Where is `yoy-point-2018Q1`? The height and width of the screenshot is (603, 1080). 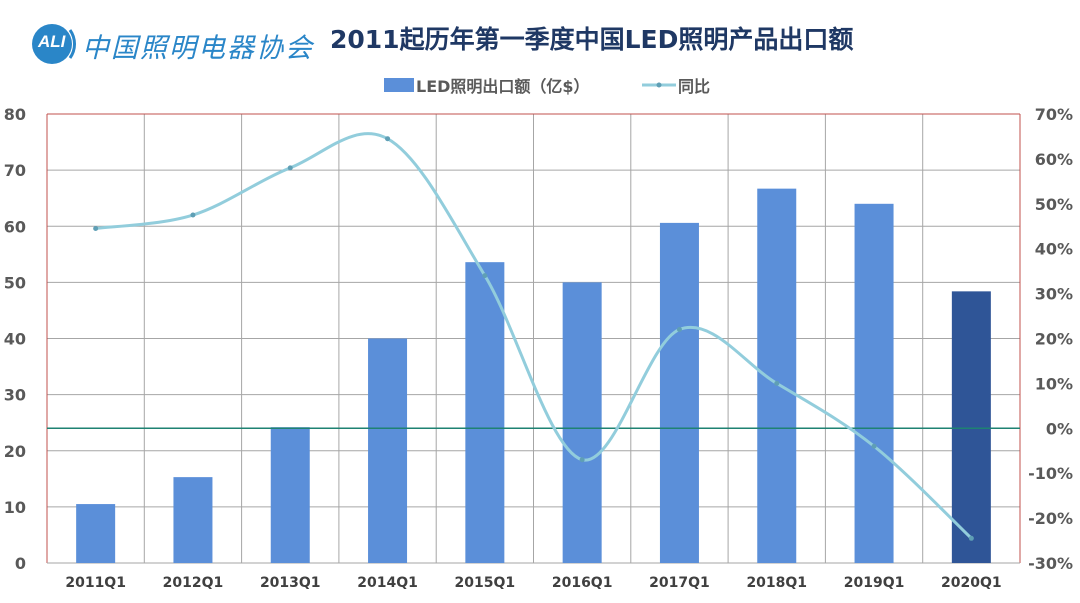 yoy-point-2018Q1 is located at coordinates (777, 383).